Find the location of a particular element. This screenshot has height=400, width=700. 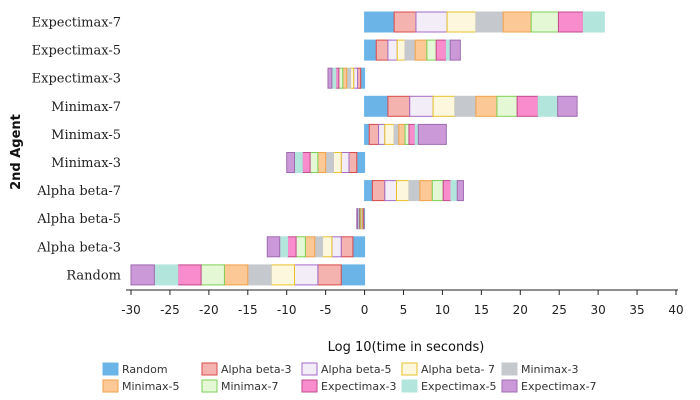

x-tick-label: -25 is located at coordinates (170, 310).